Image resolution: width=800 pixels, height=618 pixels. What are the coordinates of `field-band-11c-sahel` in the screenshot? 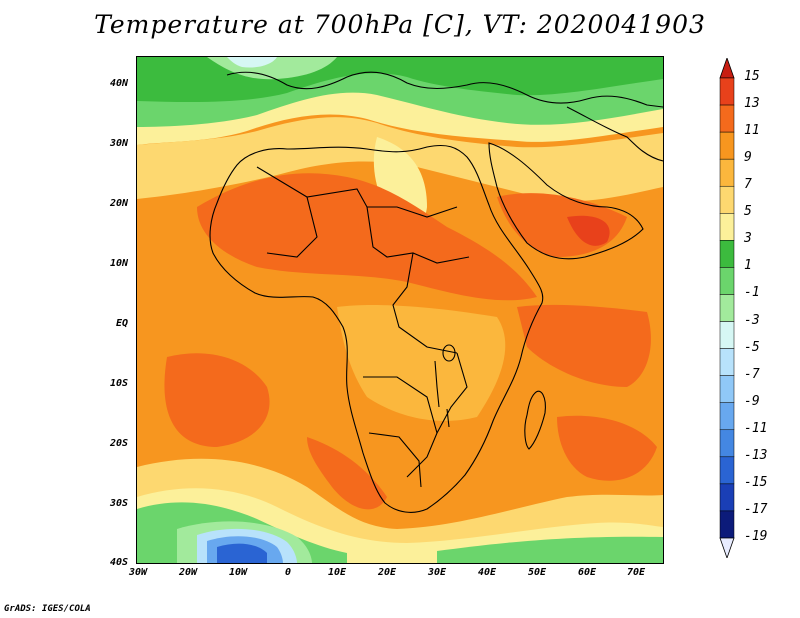 It's located at (367, 237).